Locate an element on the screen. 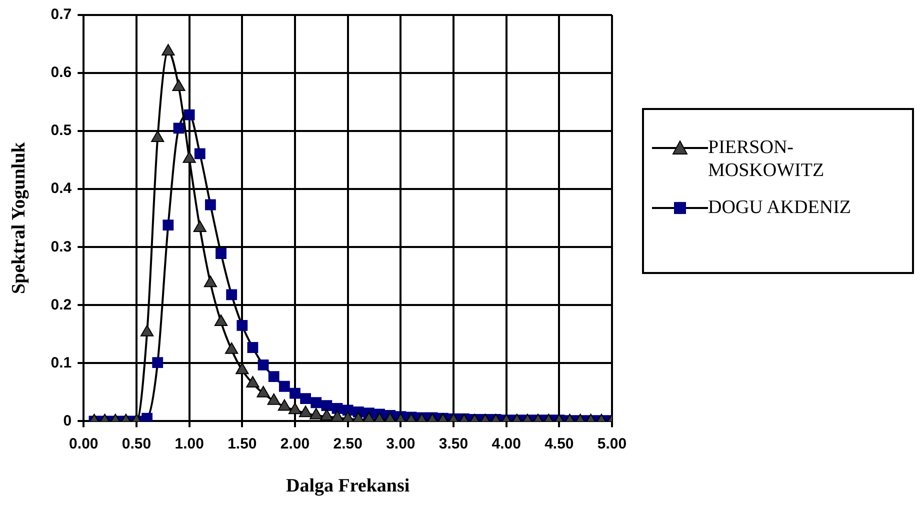  y-tick-label: 0 is located at coordinates (67, 421).